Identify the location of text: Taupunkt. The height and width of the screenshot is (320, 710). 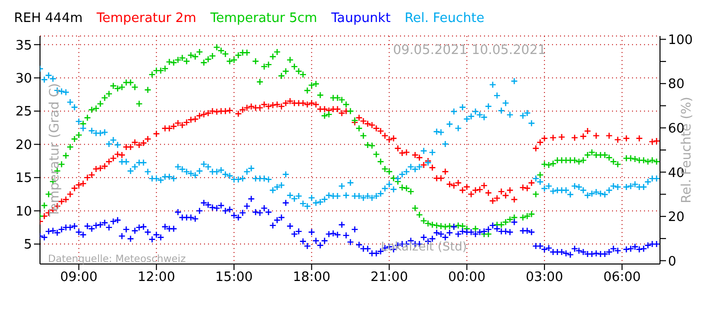
(361, 18).